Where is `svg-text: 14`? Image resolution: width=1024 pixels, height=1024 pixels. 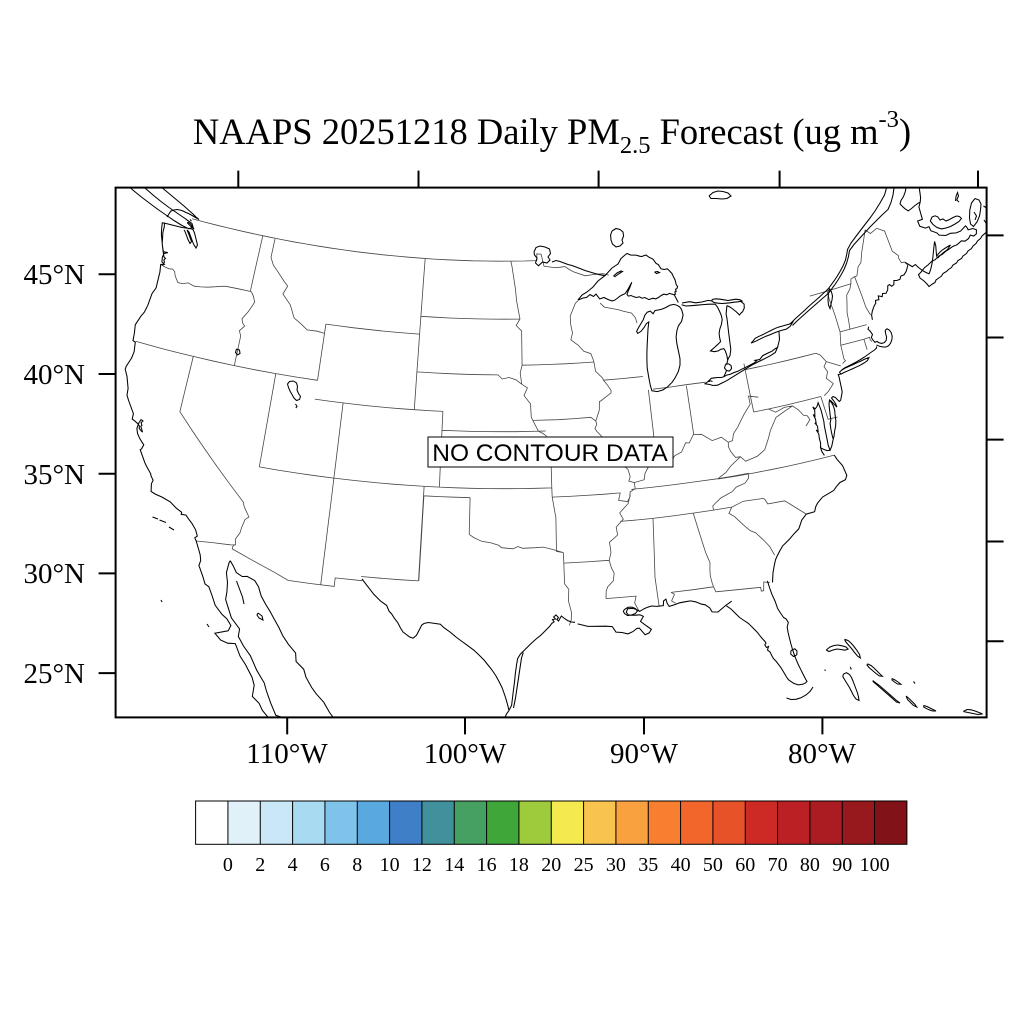 svg-text: 14 is located at coordinates (454, 865).